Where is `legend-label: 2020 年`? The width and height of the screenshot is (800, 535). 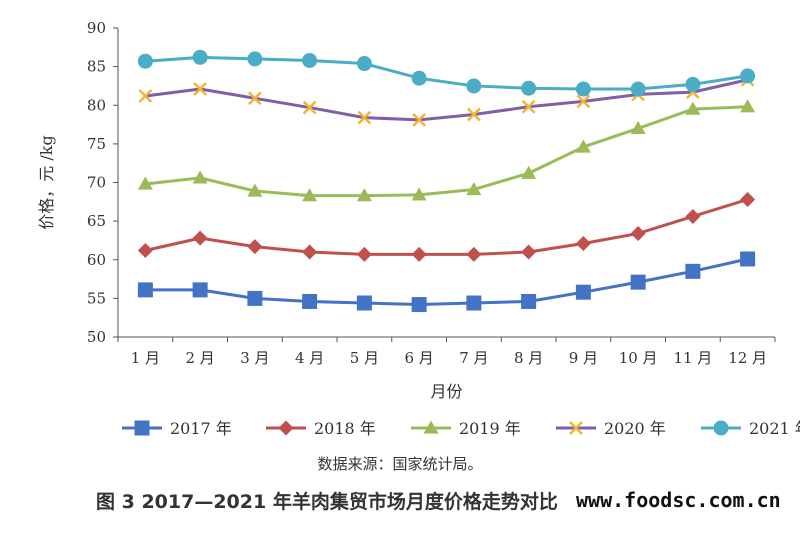 legend-label: 2020 年 is located at coordinates (635, 428).